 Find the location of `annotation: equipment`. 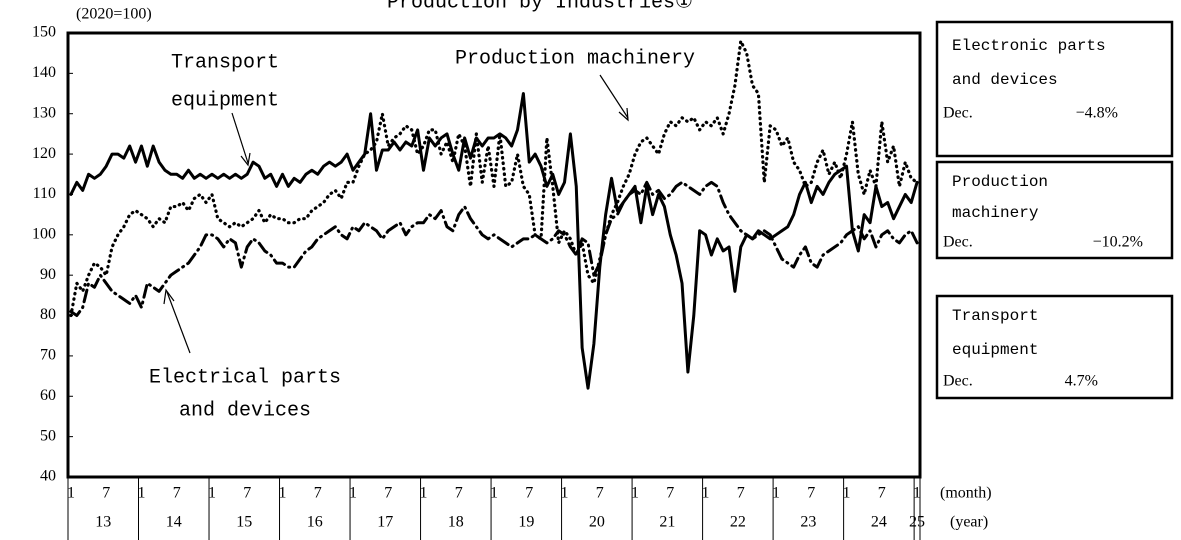

annotation: equipment is located at coordinates (225, 100).